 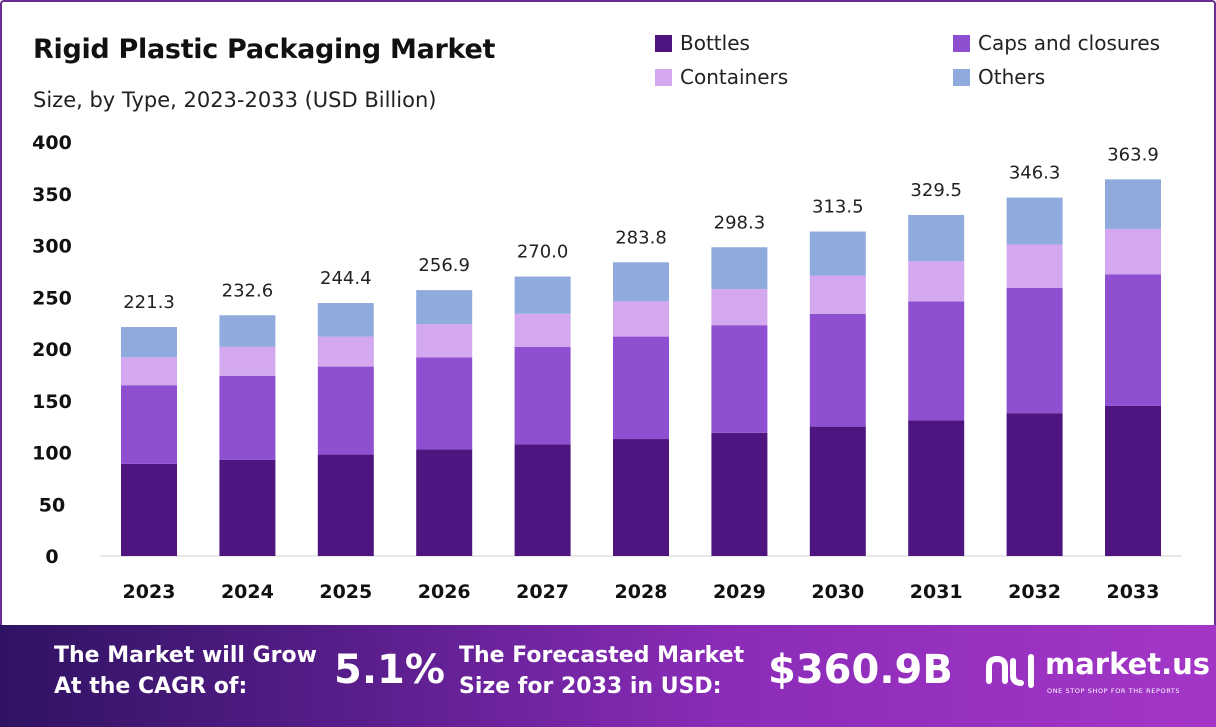 I want to click on cagr-label: The Market will Grow At the CAGR of:, so click(x=185, y=671).